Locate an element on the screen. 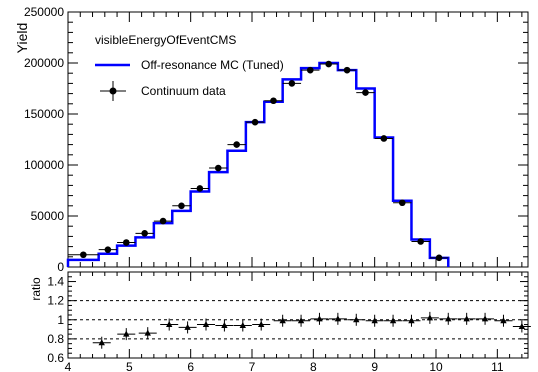  x-tick-label: 8 is located at coordinates (313, 366).